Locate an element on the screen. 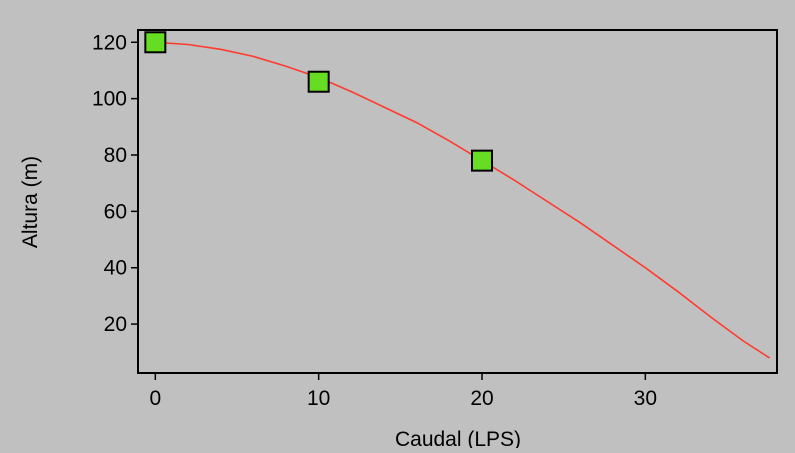  x-tick-label: 30 is located at coordinates (645, 398).